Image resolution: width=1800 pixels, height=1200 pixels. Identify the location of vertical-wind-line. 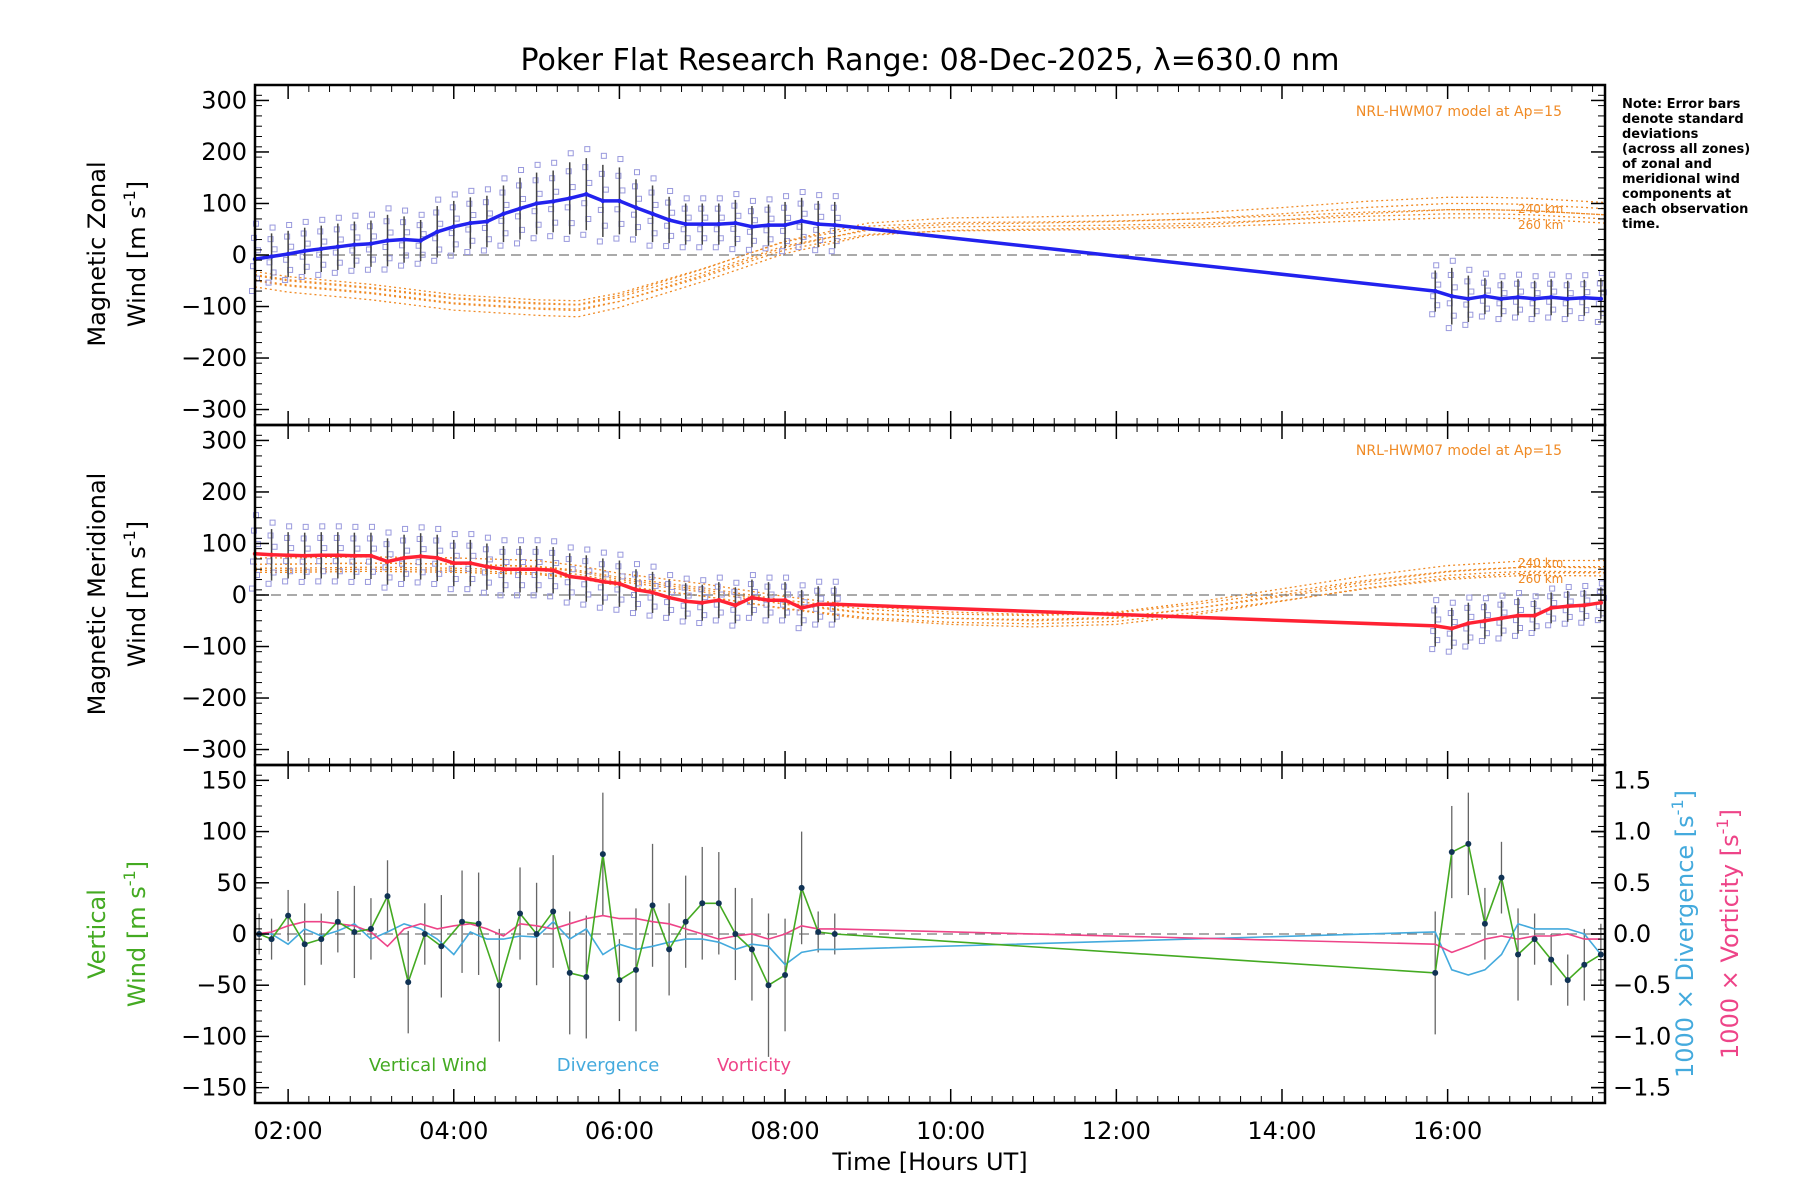
(930, 915).